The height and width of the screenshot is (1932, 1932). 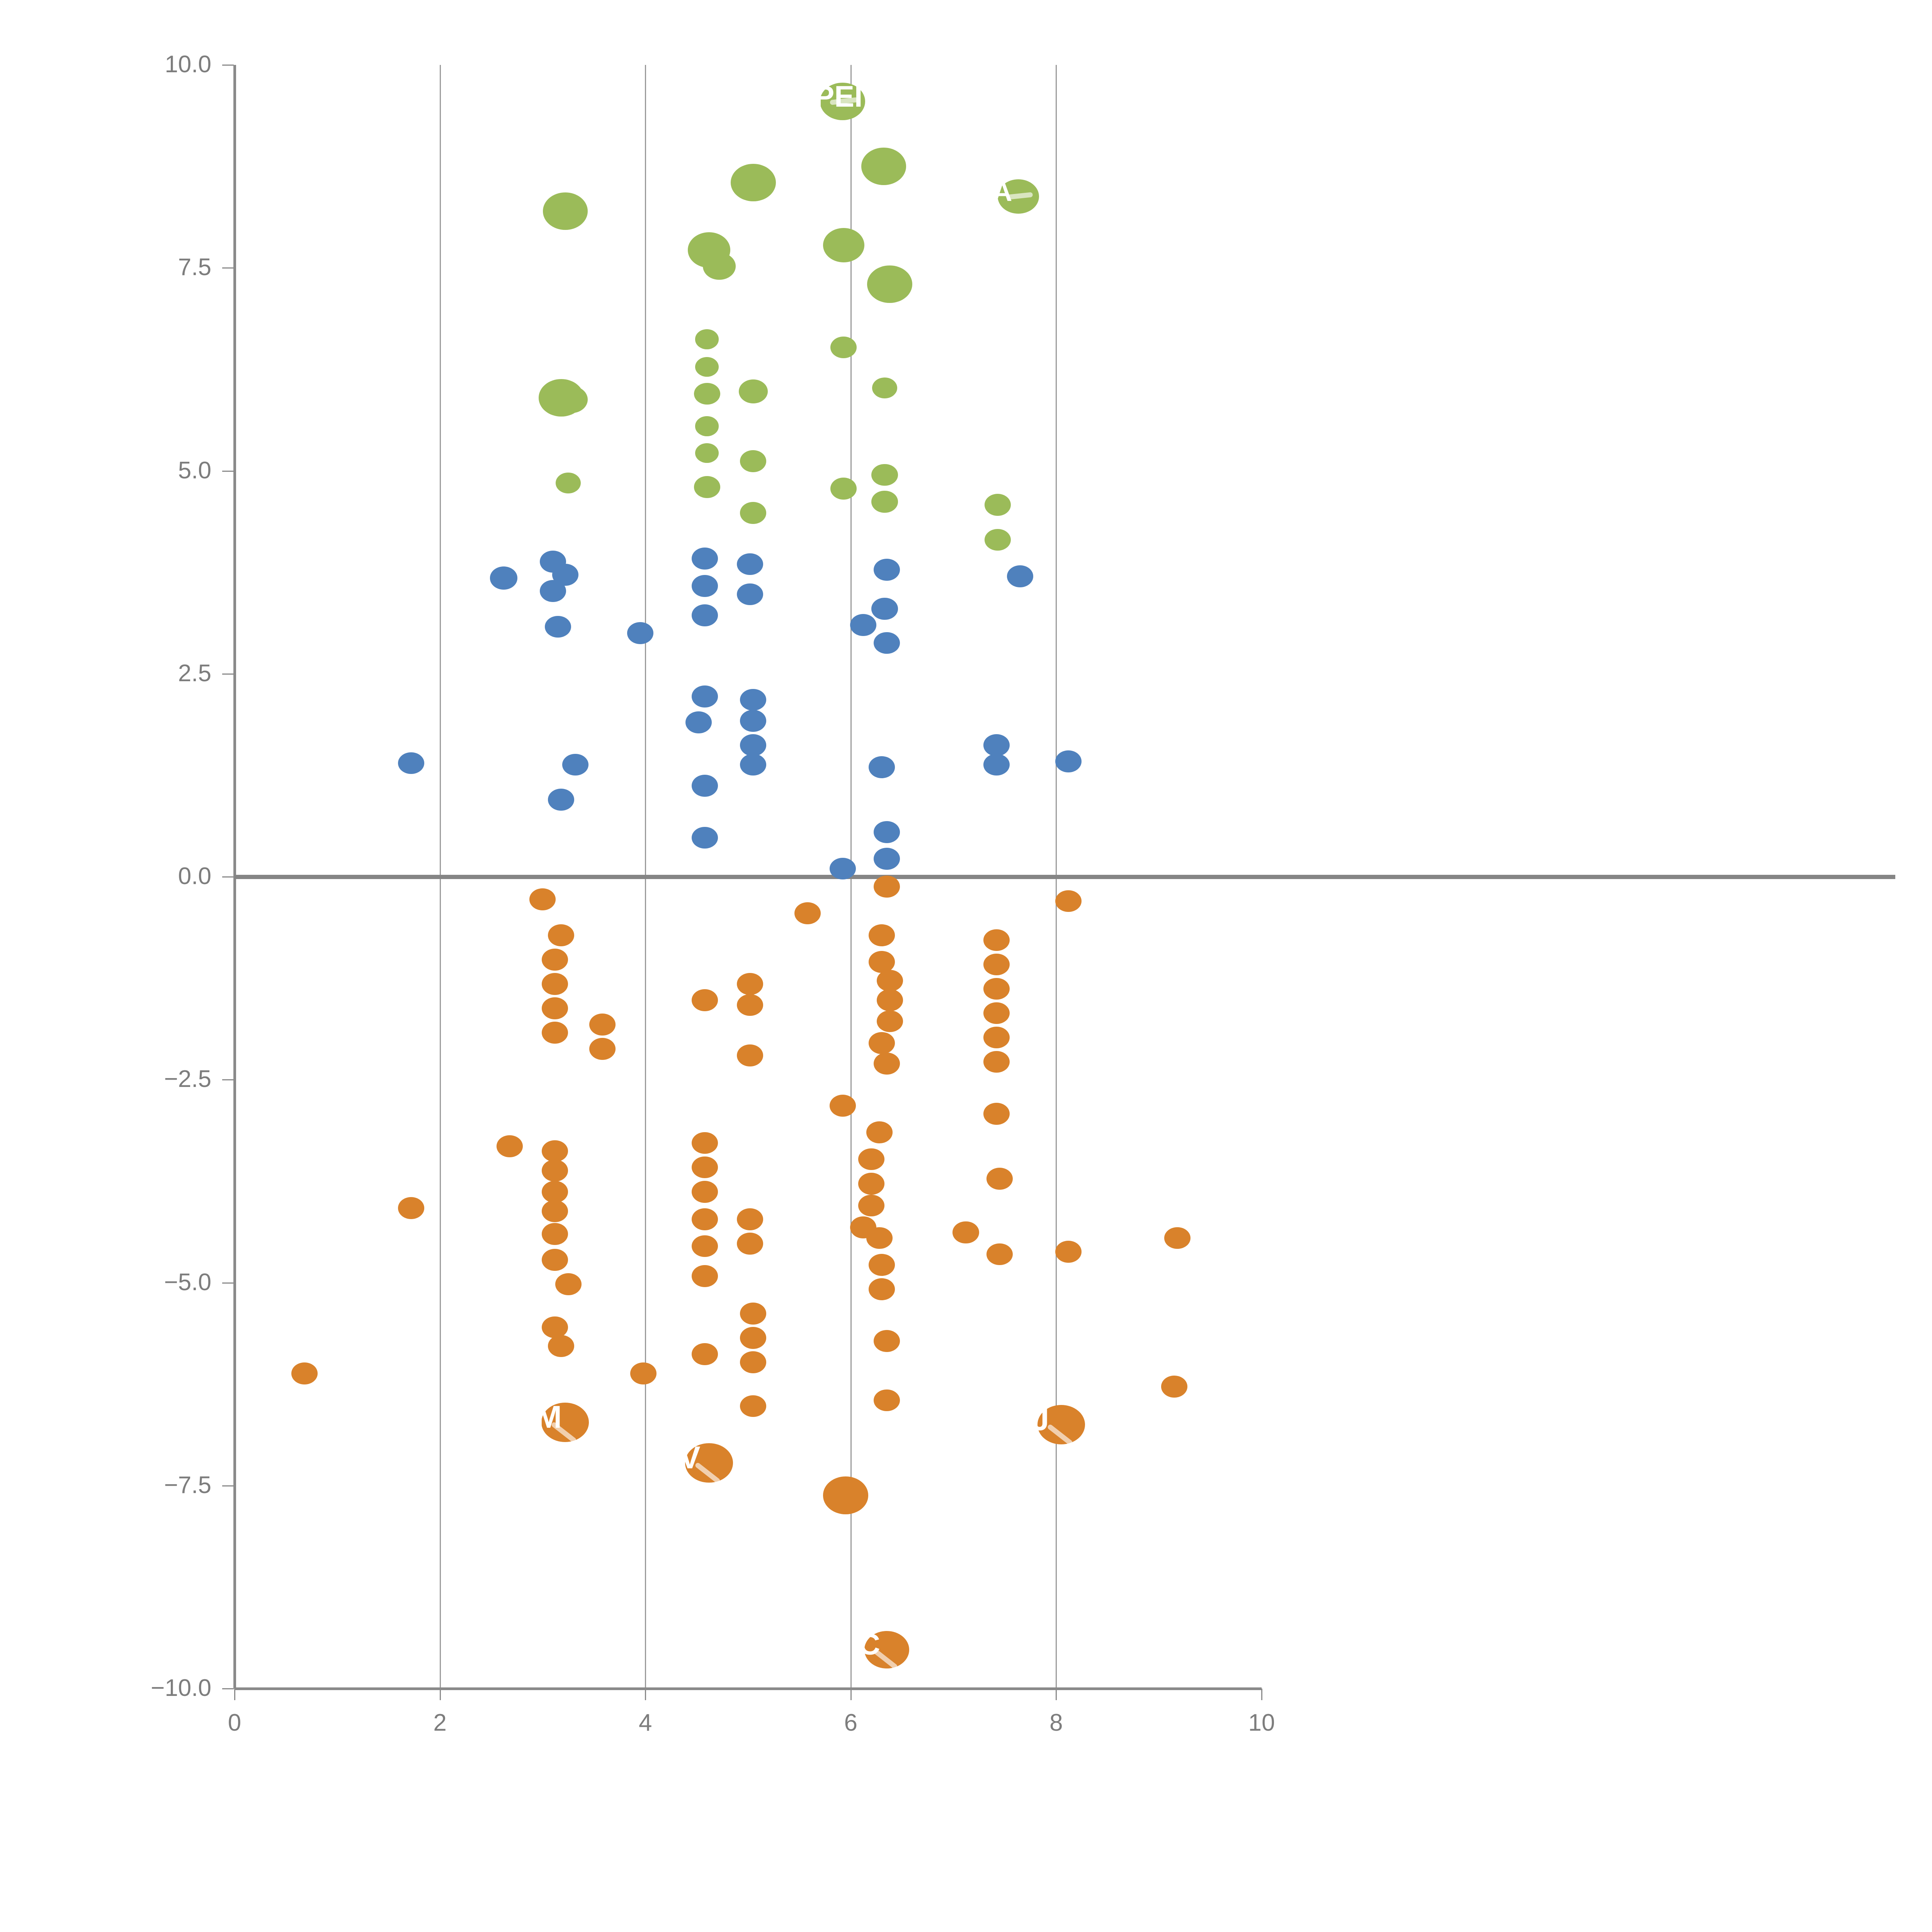 I want to click on x-tick-label-0: 0, so click(x=235, y=1723).